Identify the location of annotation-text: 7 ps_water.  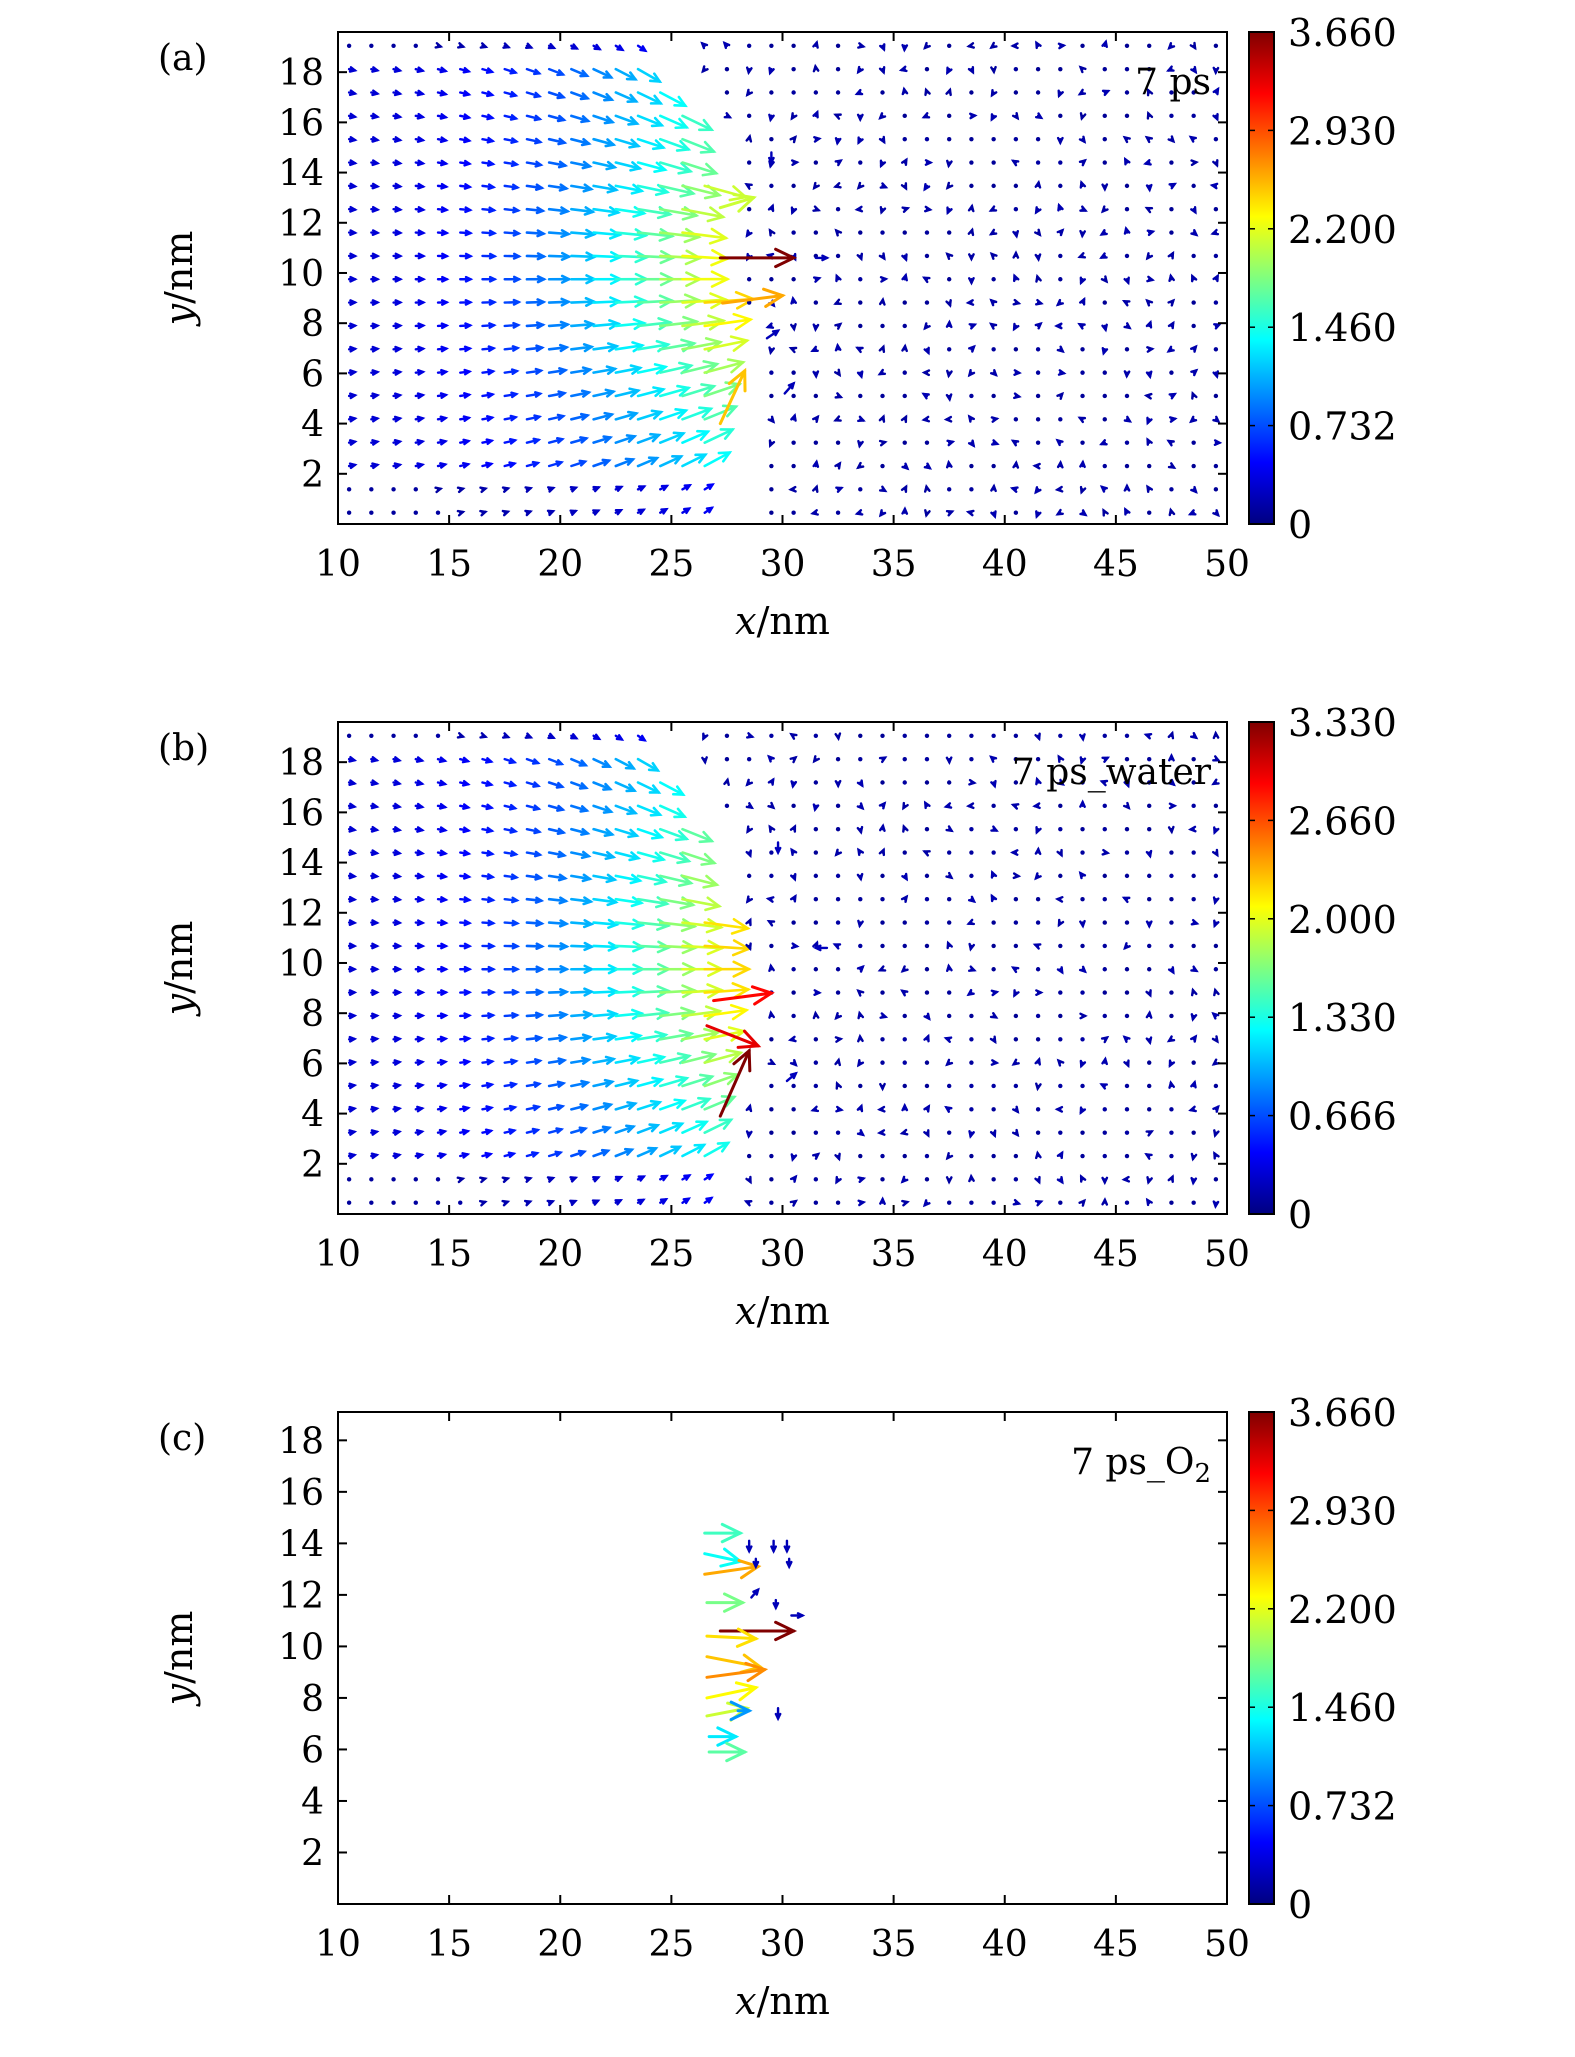
(1112, 772).